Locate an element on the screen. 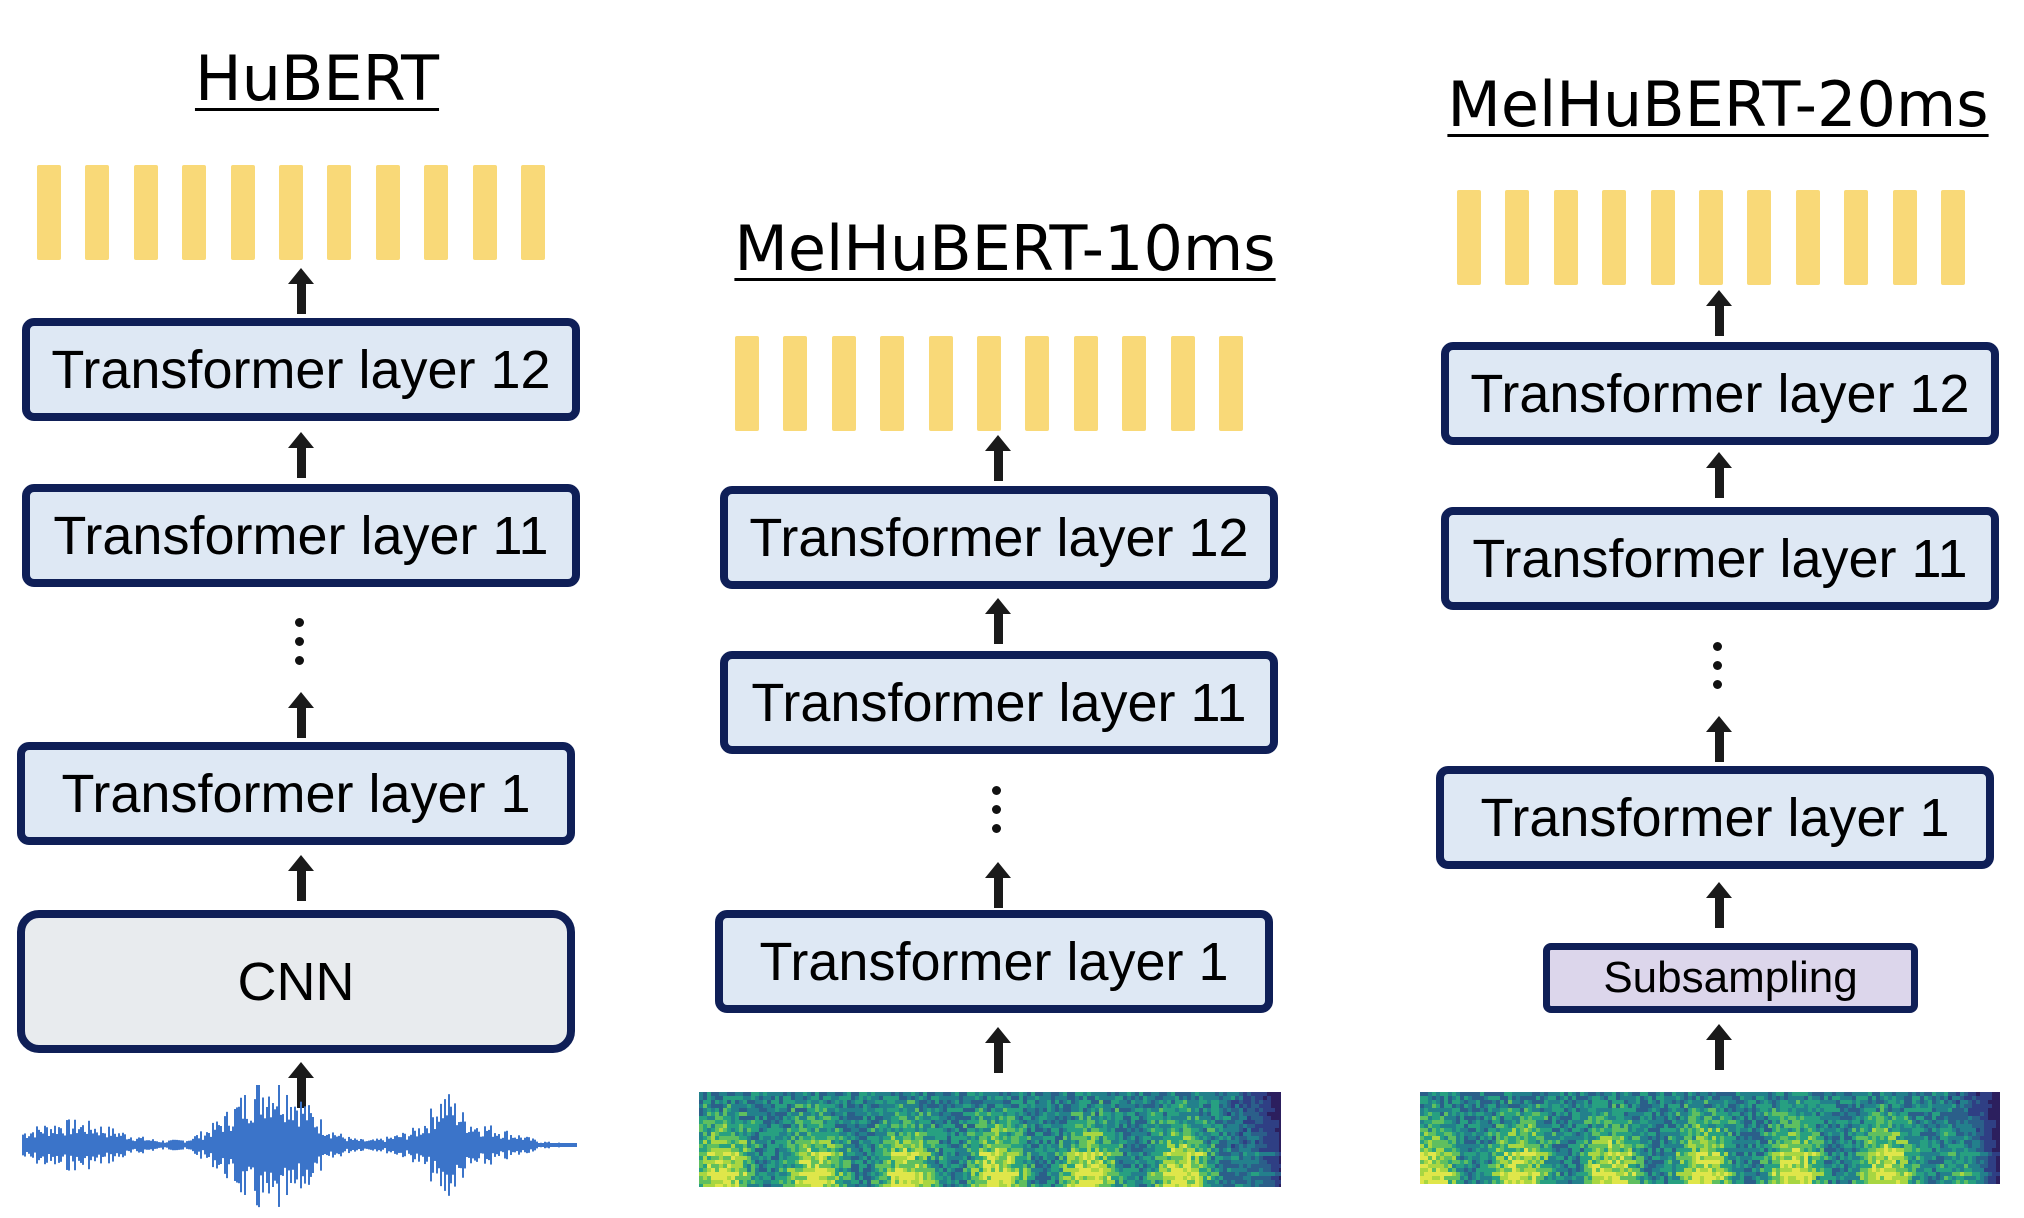  melhubert-20ms-transformer-layer-1: Transformer layer 1 is located at coordinates (1715, 817).